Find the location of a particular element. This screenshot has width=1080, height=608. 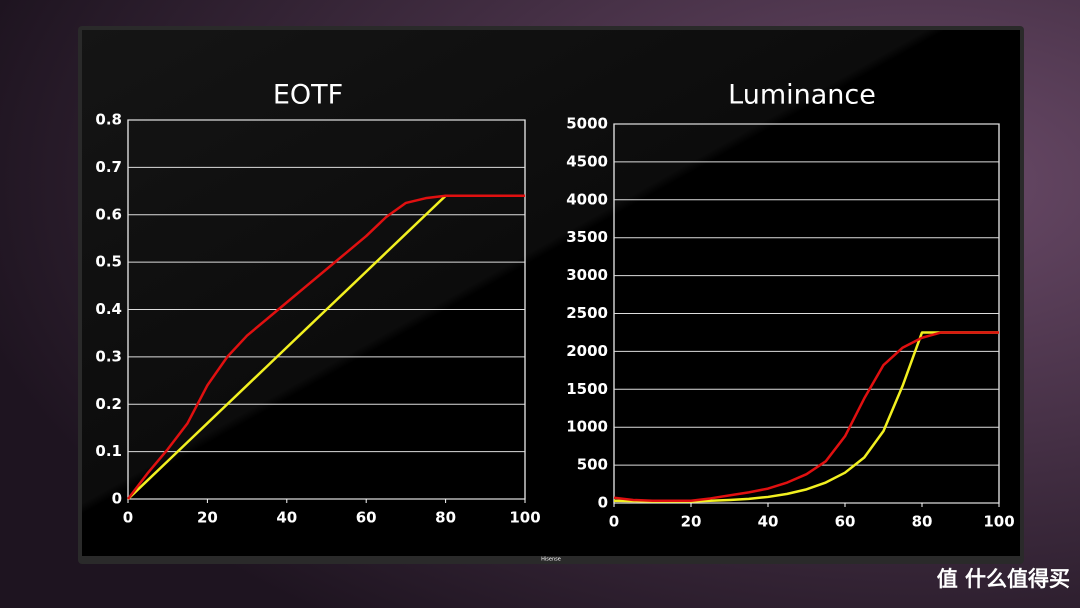

y-tick-label: 0.1 is located at coordinates (108, 451).